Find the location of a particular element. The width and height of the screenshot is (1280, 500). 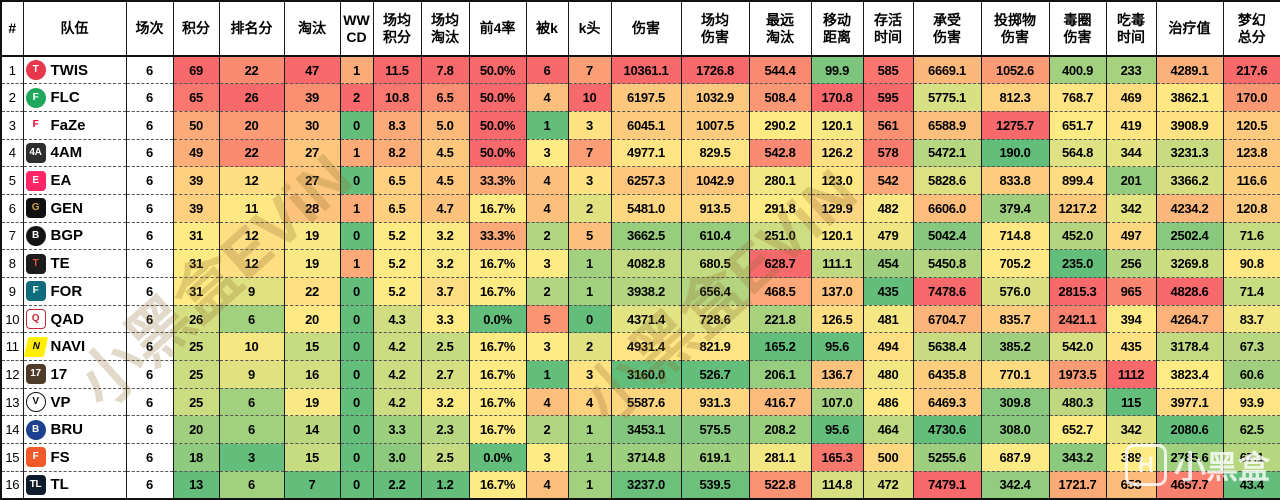

cell-rank: 12 is located at coordinates (12, 374).